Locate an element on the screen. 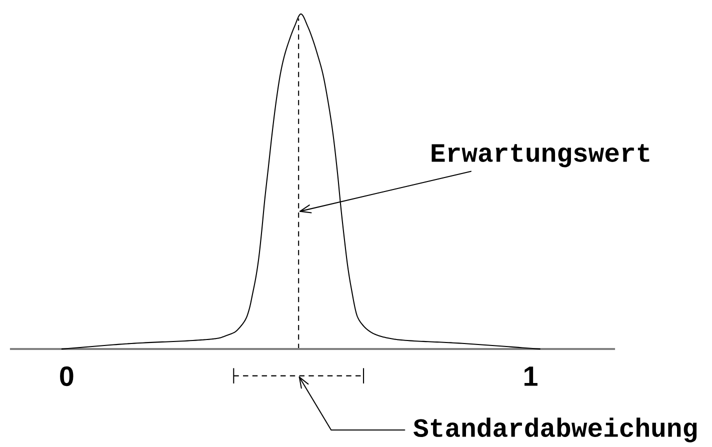 This screenshot has height=447, width=712. annotation: Erwartungswert is located at coordinates (541, 156).